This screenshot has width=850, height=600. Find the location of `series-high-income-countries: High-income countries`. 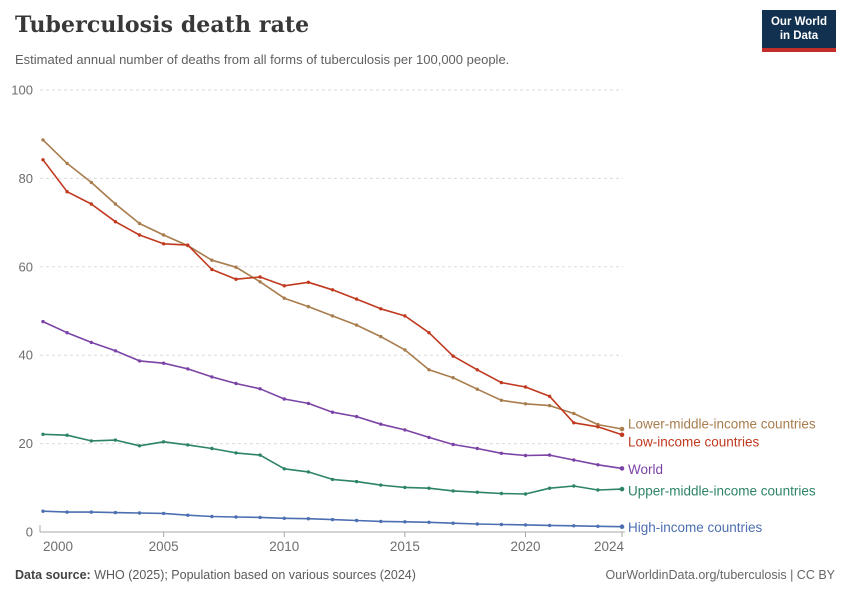

series-high-income-countries: High-income countries is located at coordinates (402, 522).